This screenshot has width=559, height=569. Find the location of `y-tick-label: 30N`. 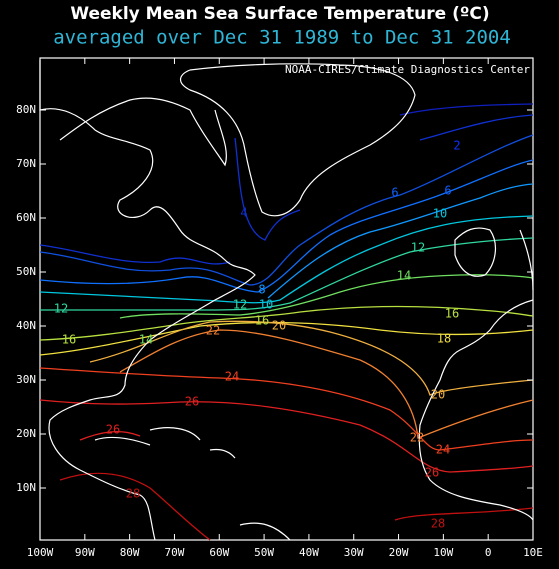

y-tick-label: 30N is located at coordinates (26, 379).